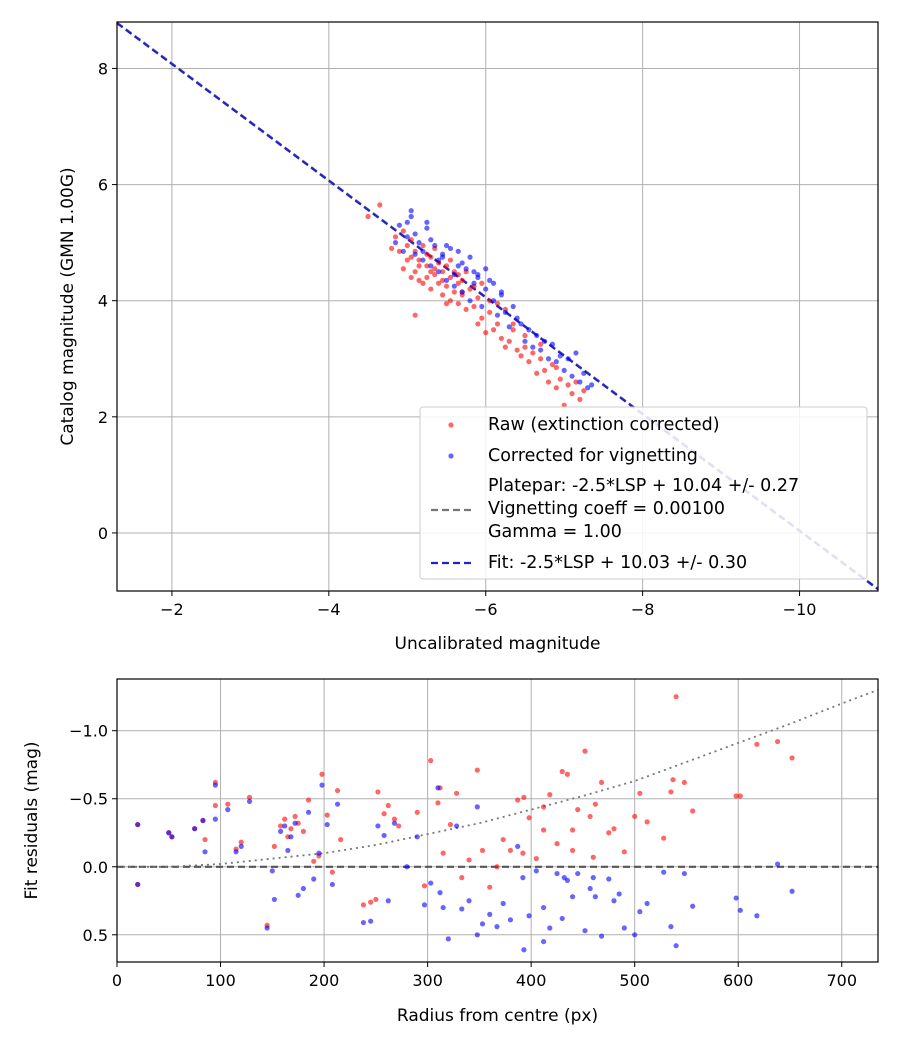 Image resolution: width=900 pixels, height=1050 pixels. What do you see at coordinates (498, 778) in the screenshot?
I see `bottom-lines` at bounding box center [498, 778].